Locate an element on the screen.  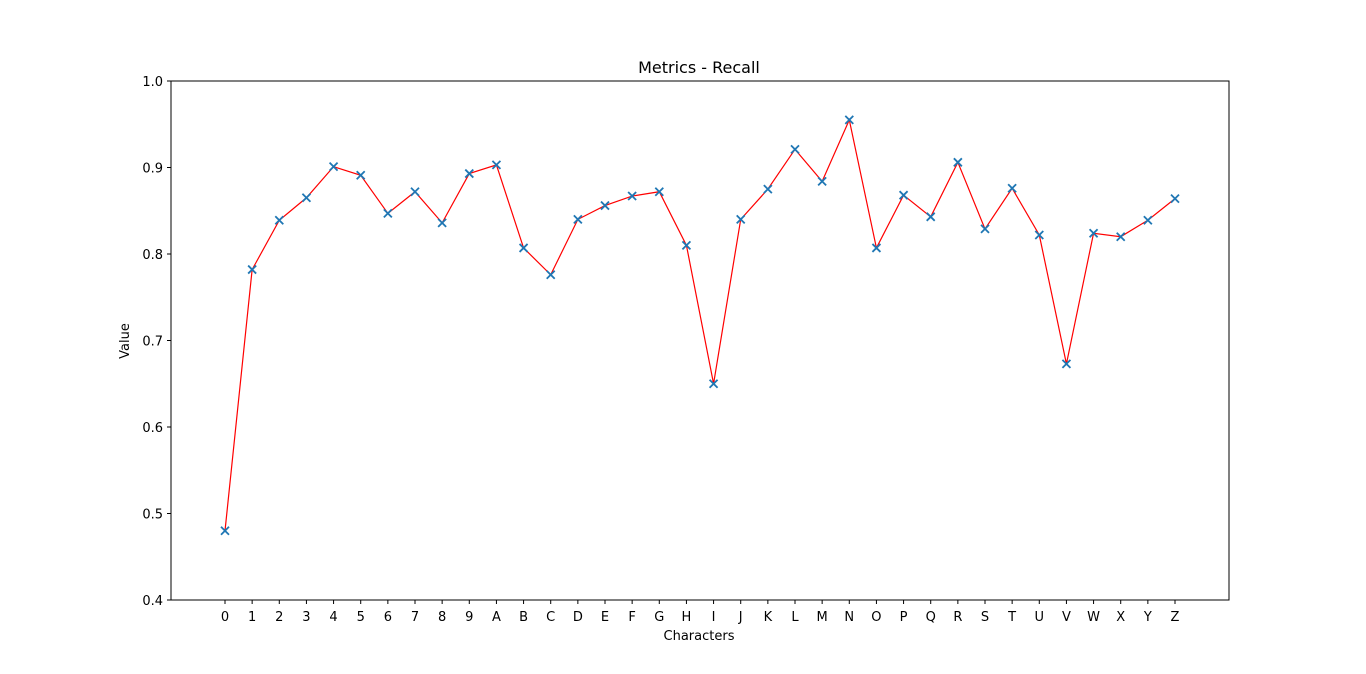
x-tick-label: 7 is located at coordinates (415, 617).